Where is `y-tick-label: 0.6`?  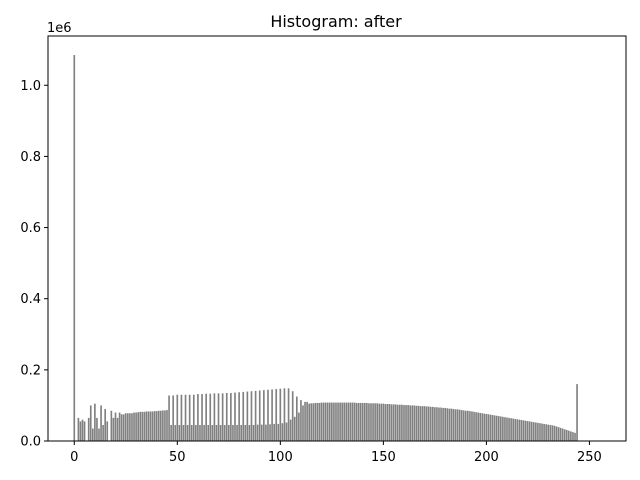
y-tick-label: 0.6 is located at coordinates (30, 228).